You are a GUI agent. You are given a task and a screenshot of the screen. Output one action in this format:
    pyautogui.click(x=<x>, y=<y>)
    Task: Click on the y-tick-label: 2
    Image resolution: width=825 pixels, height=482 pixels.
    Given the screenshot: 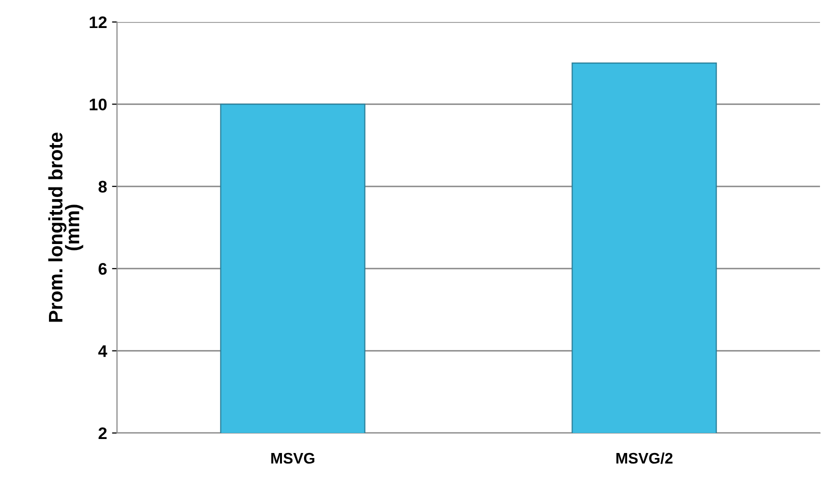 What is the action you would take?
    pyautogui.click(x=102, y=433)
    